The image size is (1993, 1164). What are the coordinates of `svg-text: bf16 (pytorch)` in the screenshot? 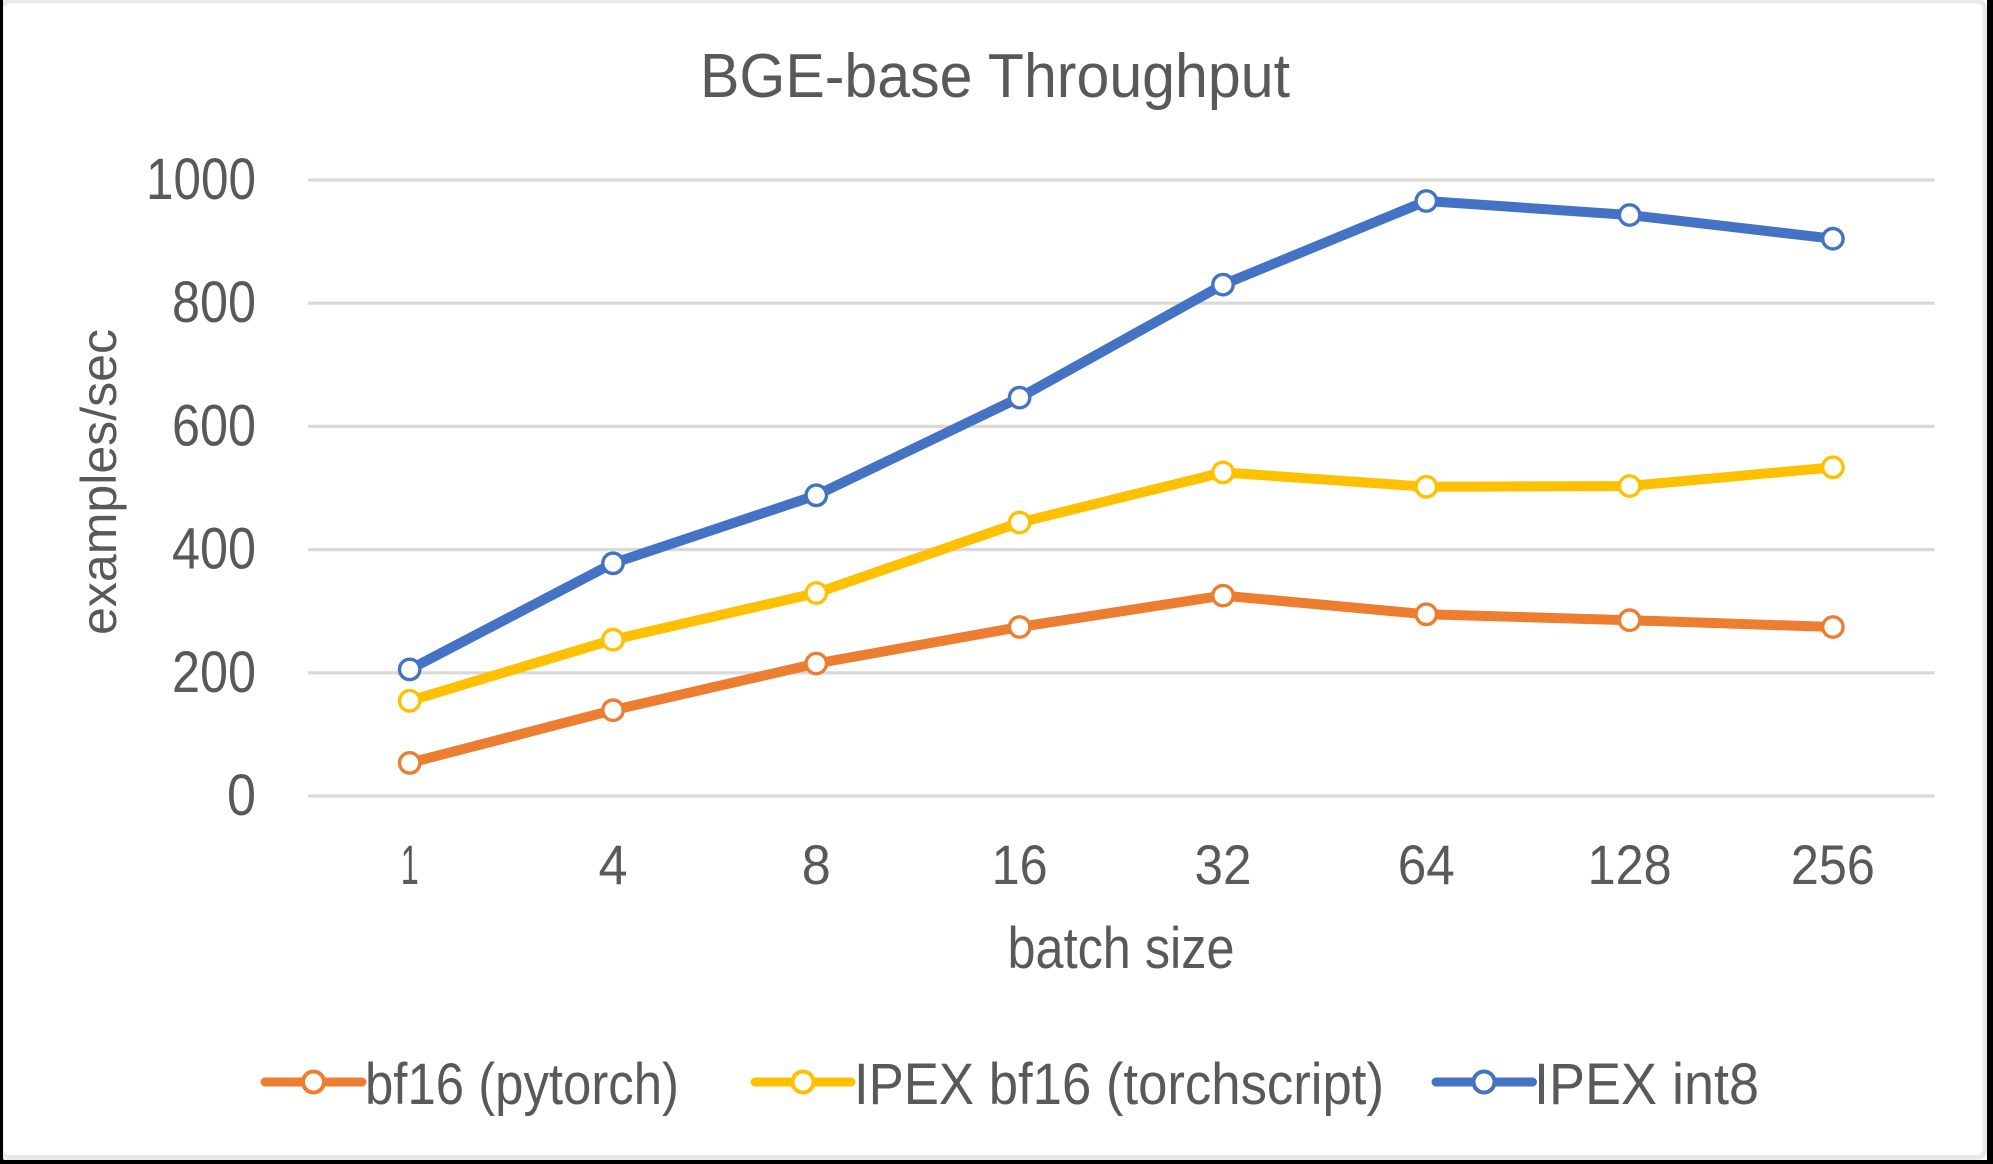 It's located at (522, 1084).